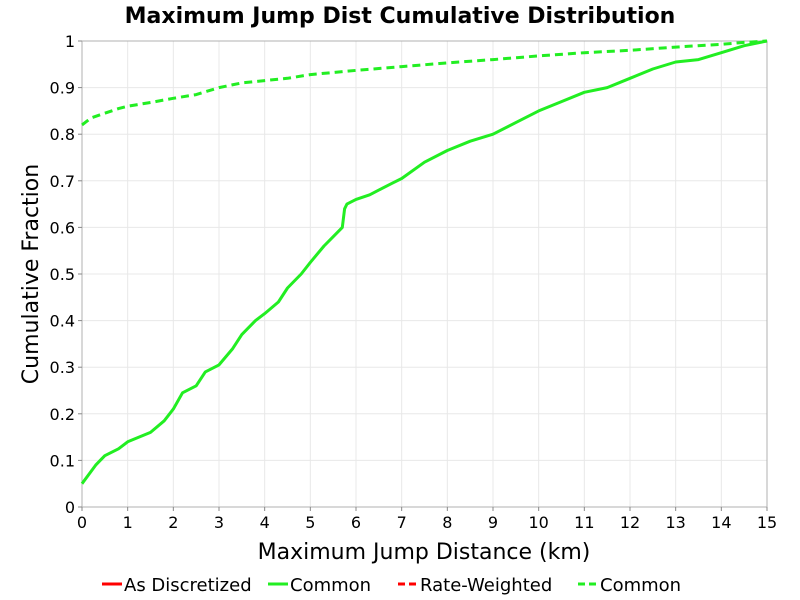  Describe the element at coordinates (721, 522) in the screenshot. I see `x-tick-label: 14` at that location.